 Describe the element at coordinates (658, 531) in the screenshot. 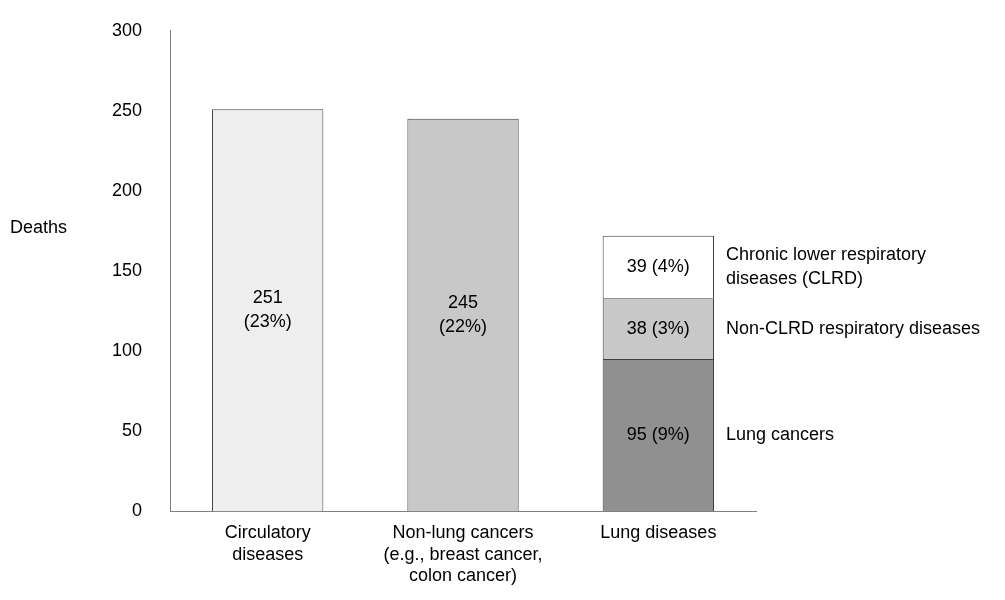

I see `x-tick-label: Lung diseases` at that location.